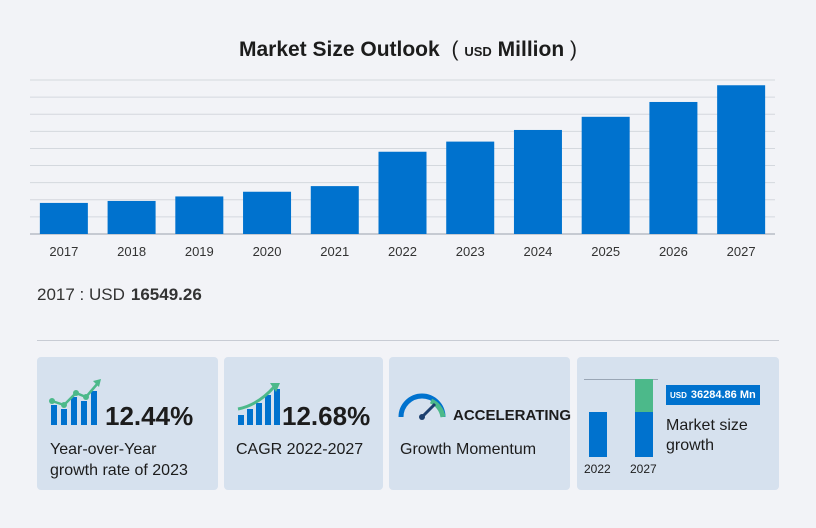 This screenshot has height=528, width=816. What do you see at coordinates (334, 210) in the screenshot?
I see `bar-2021` at bounding box center [334, 210].